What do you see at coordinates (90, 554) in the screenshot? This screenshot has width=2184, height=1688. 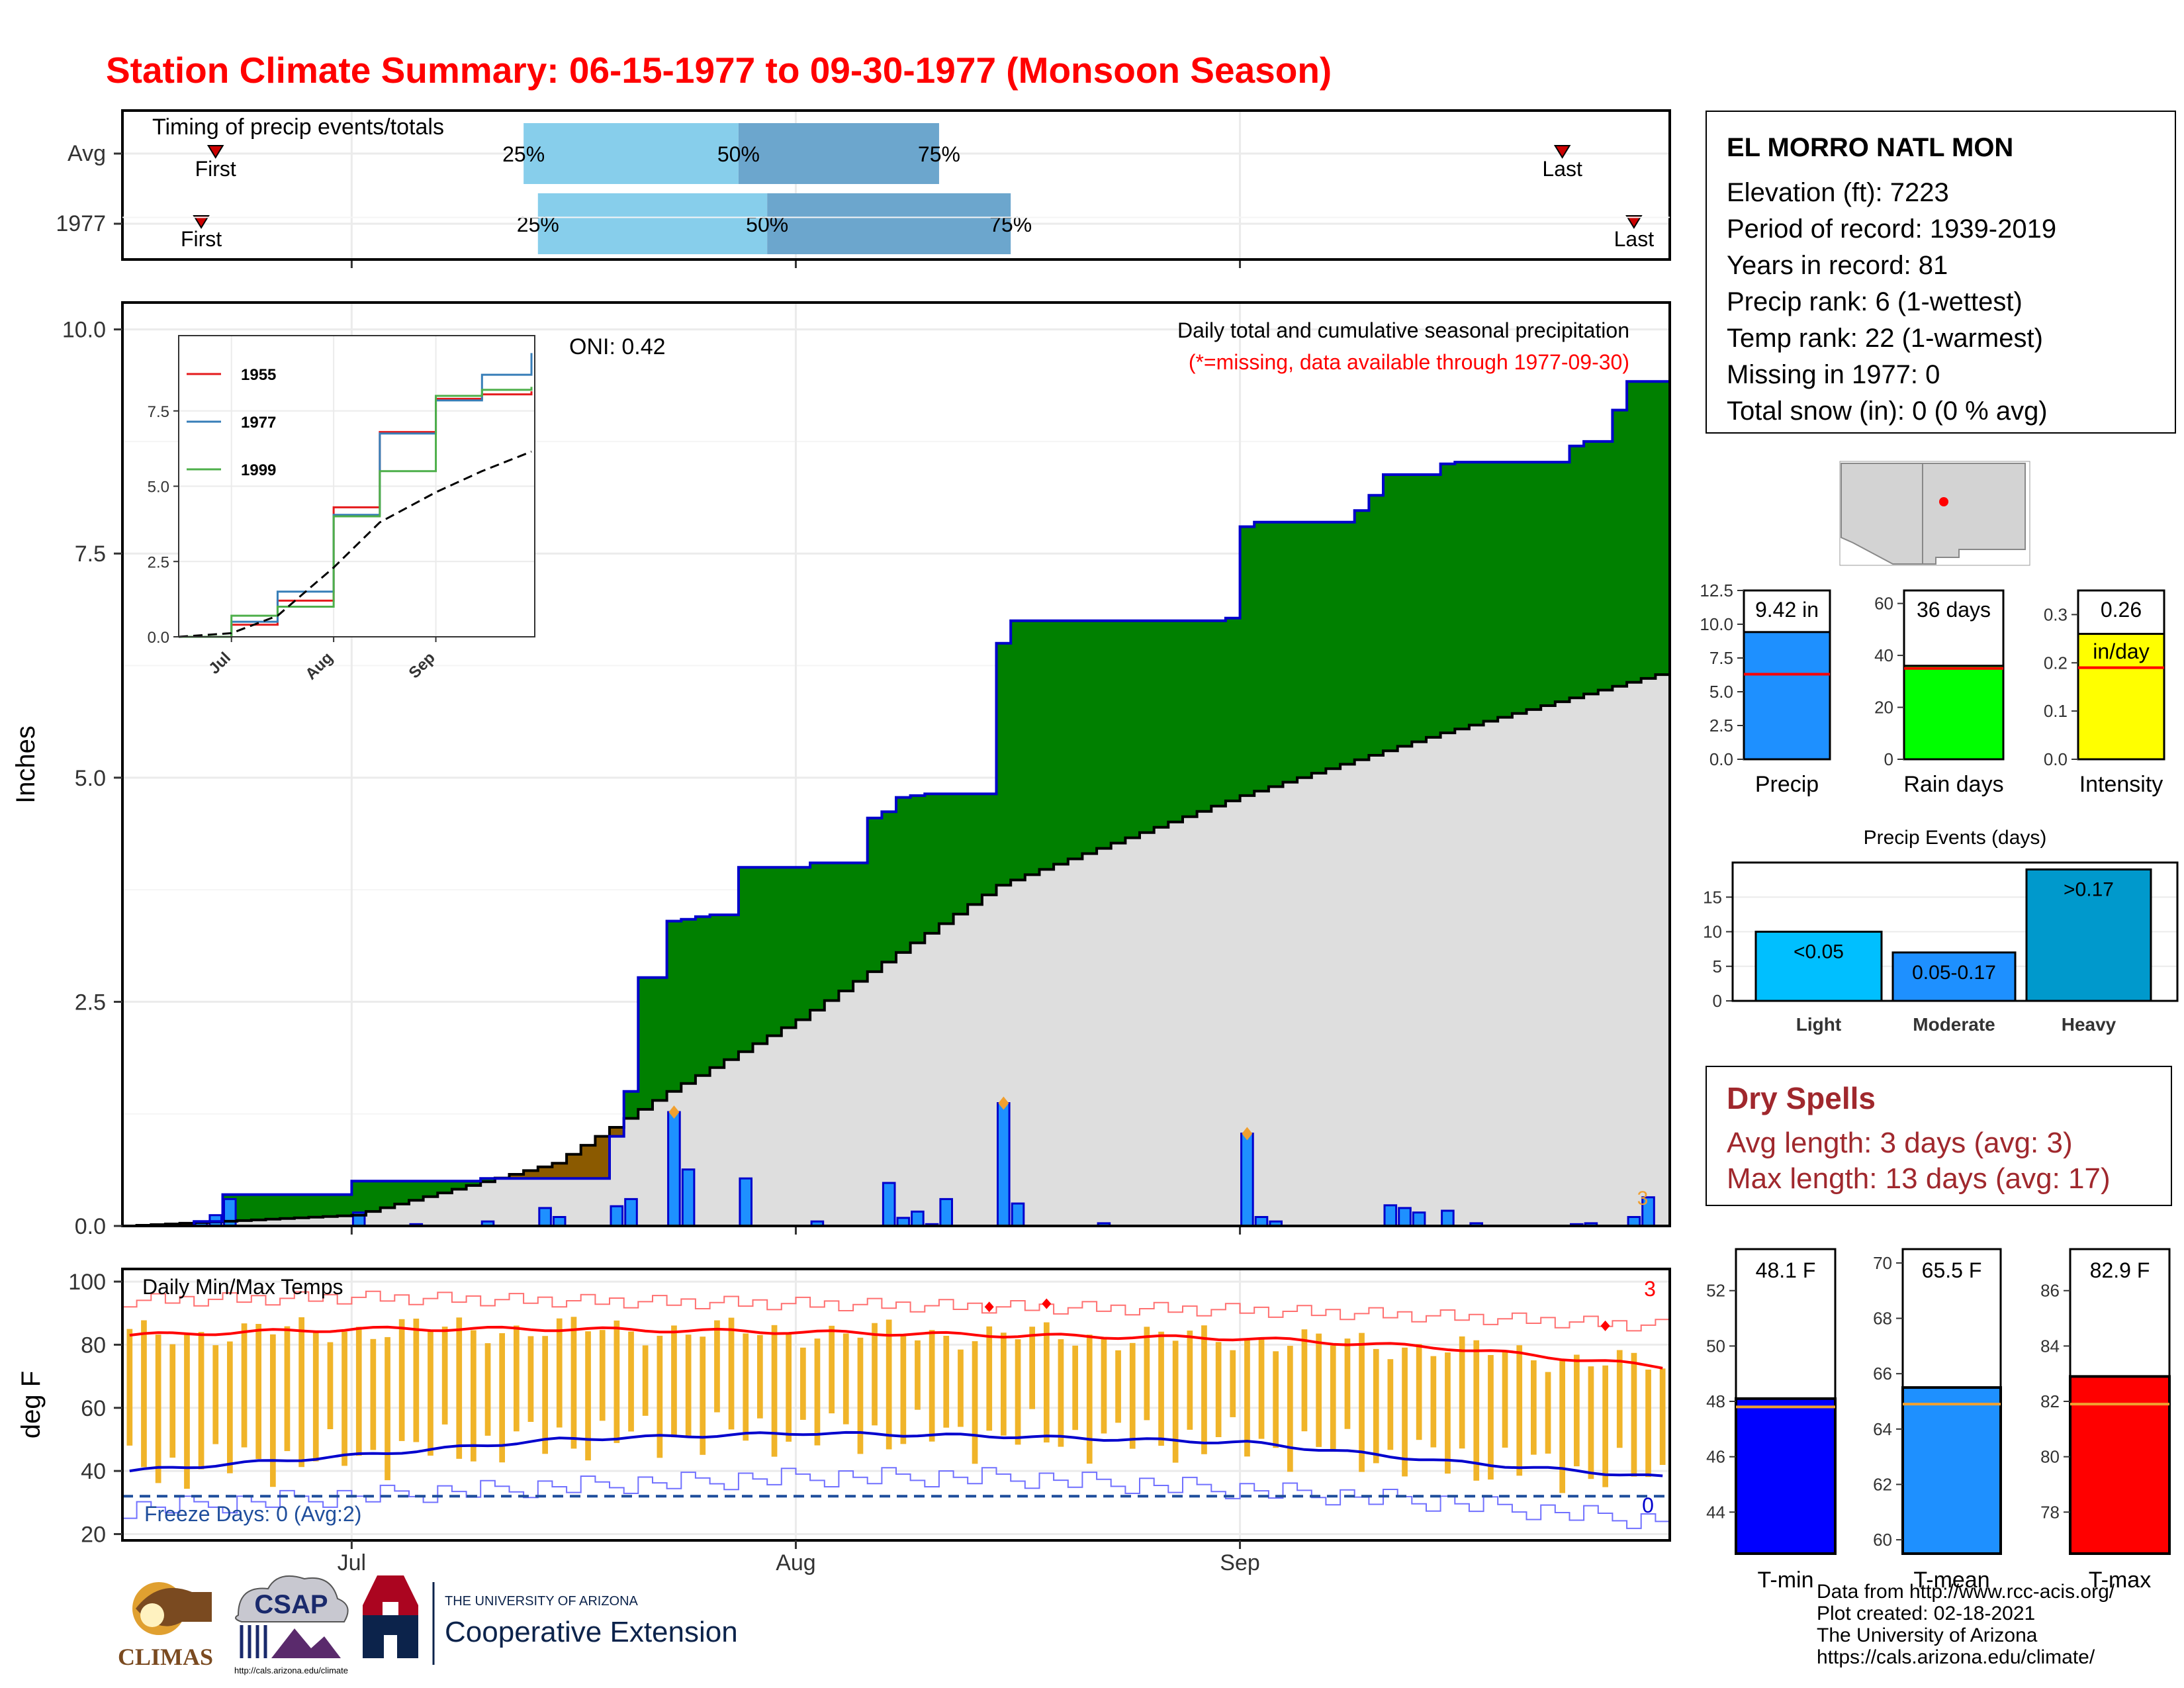 I see `precip-ytick-label: 7.5` at bounding box center [90, 554].